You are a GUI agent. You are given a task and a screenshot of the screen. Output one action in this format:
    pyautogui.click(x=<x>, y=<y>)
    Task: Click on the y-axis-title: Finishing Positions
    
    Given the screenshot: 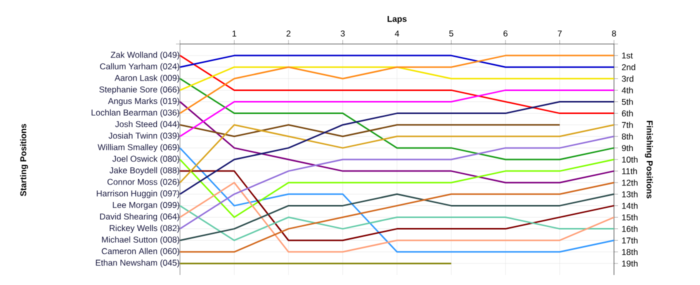 What is the action you would take?
    pyautogui.click(x=648, y=159)
    